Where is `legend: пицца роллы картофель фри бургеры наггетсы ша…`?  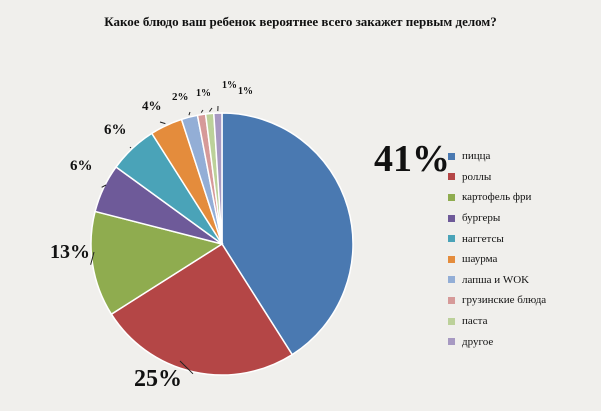 legend: пицца роллы картофель фри бургеры наггетсы ша… is located at coordinates (497, 249).